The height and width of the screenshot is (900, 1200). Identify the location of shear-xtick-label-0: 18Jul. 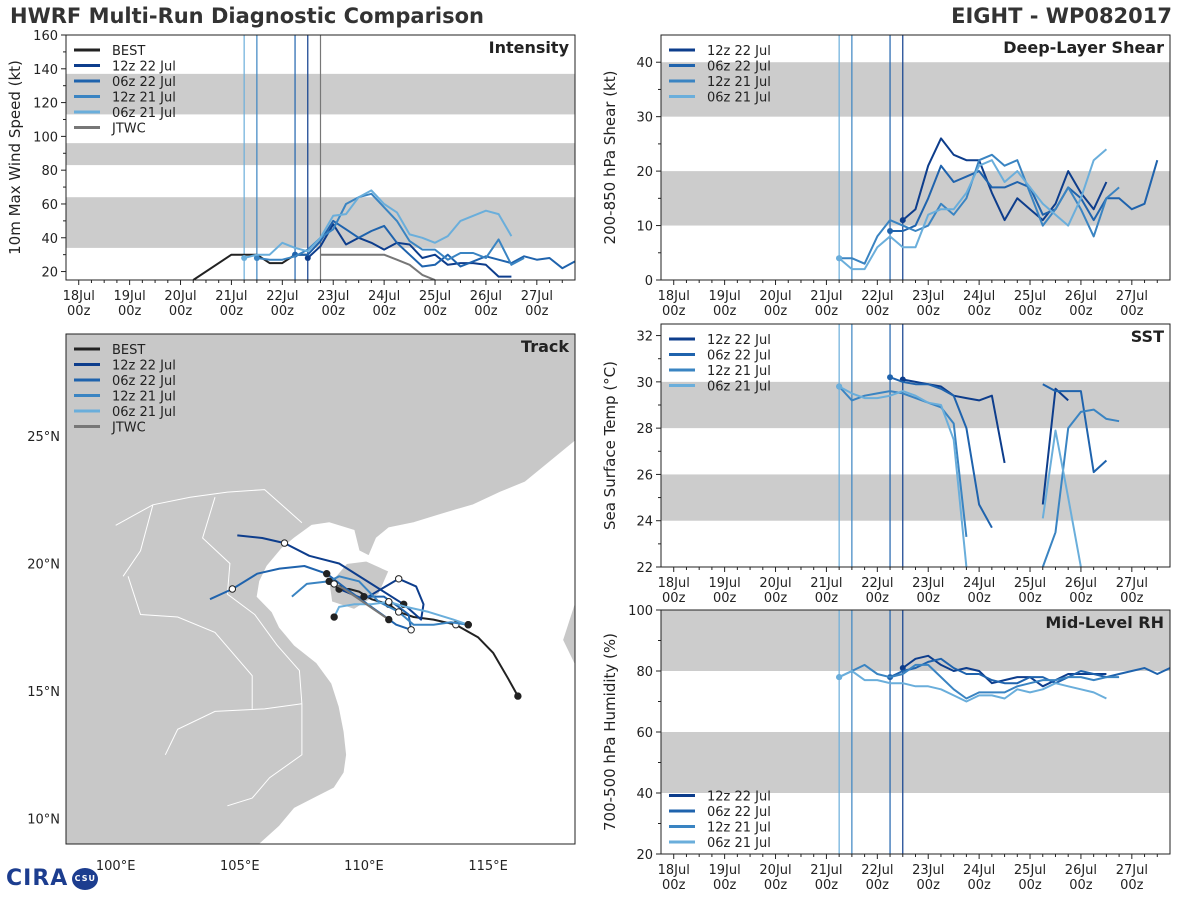
(674, 296).